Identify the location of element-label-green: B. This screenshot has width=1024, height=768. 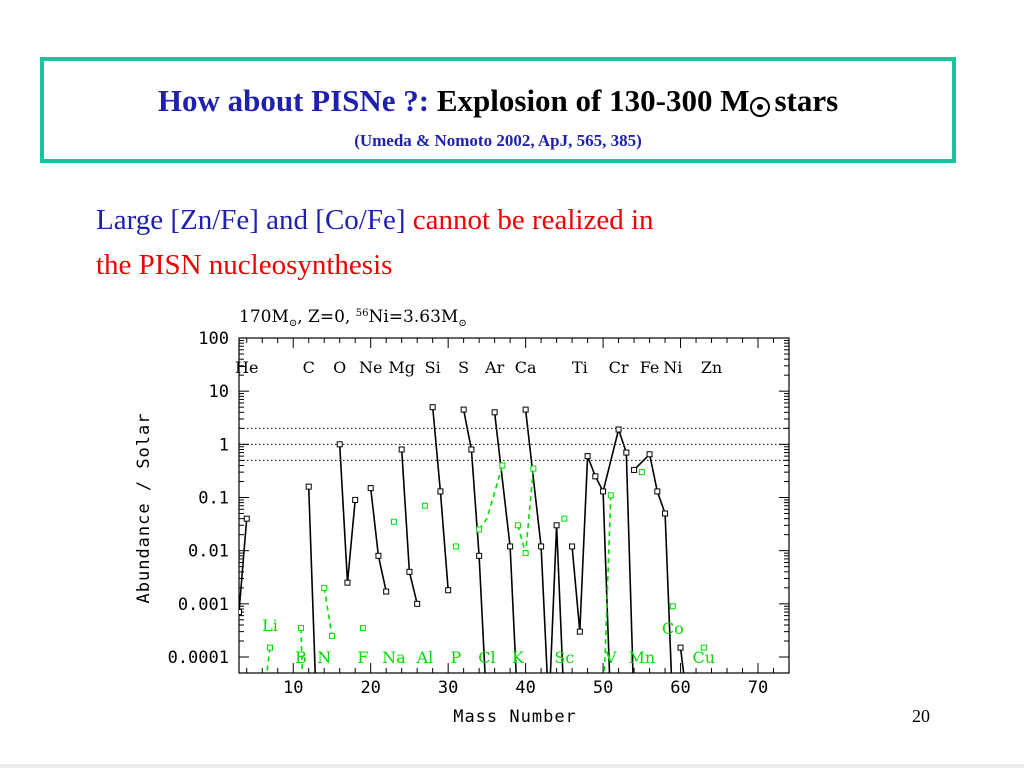
(301, 657).